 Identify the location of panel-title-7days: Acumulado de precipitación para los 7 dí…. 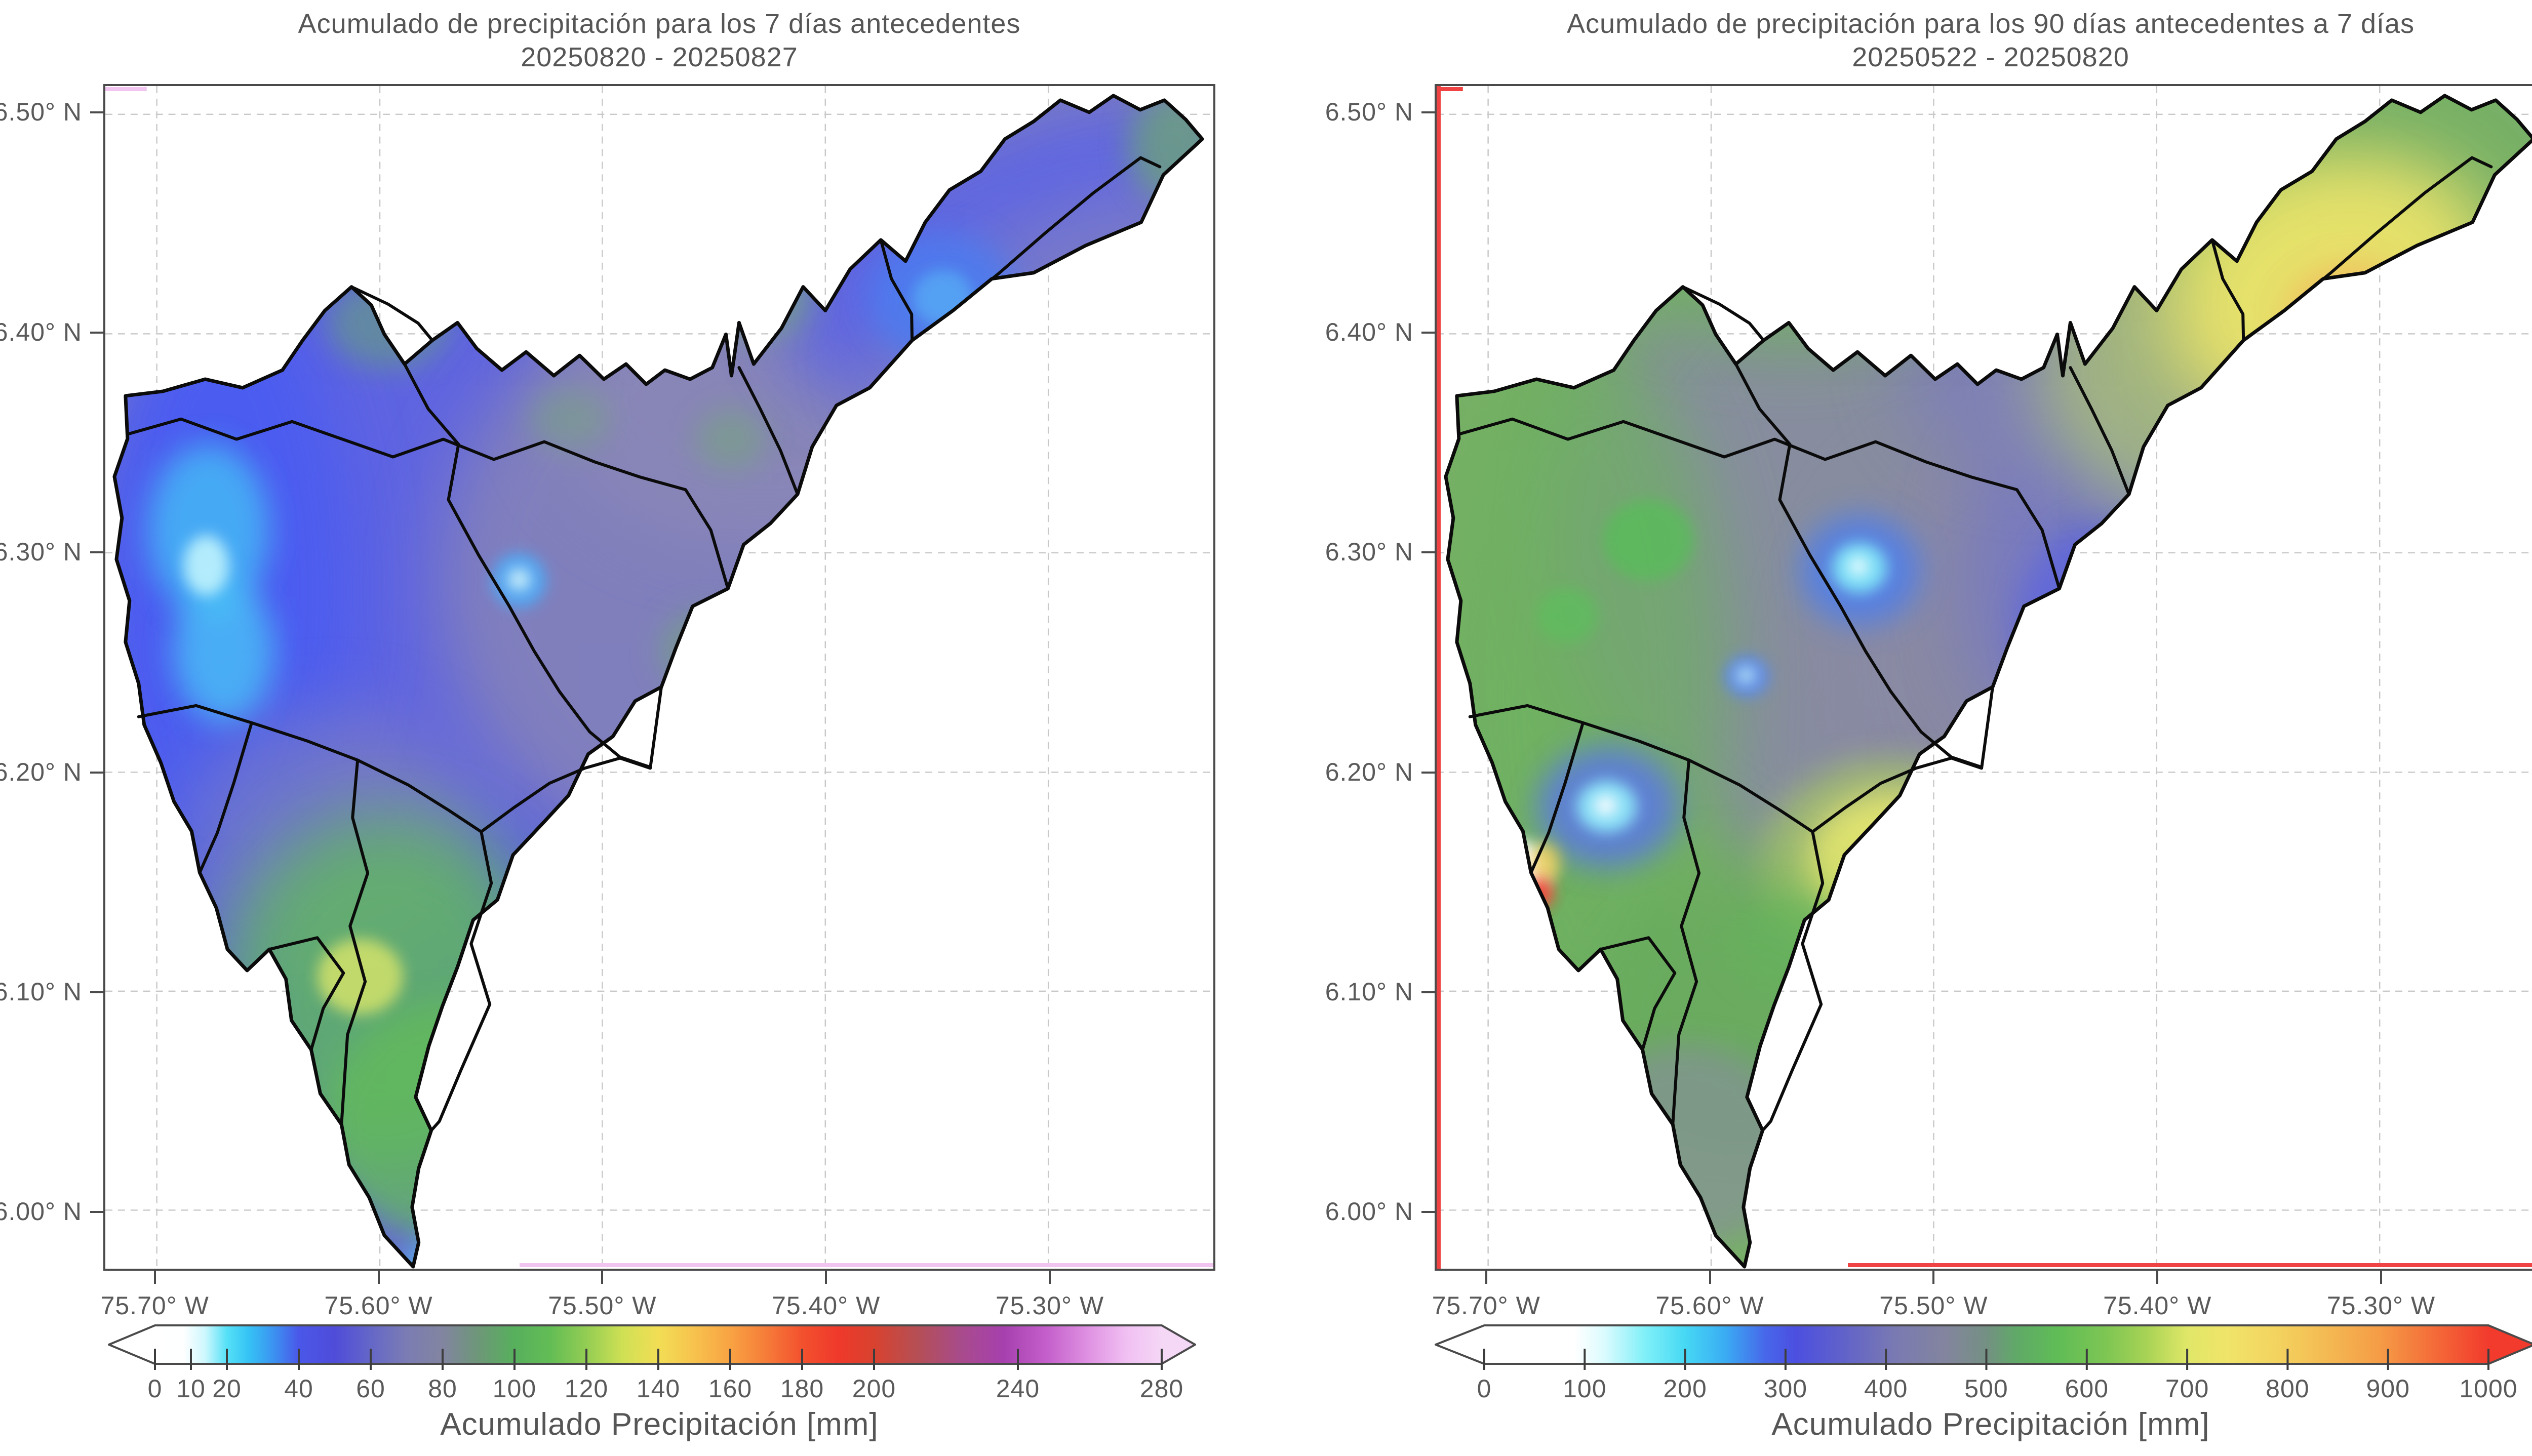
(659, 40).